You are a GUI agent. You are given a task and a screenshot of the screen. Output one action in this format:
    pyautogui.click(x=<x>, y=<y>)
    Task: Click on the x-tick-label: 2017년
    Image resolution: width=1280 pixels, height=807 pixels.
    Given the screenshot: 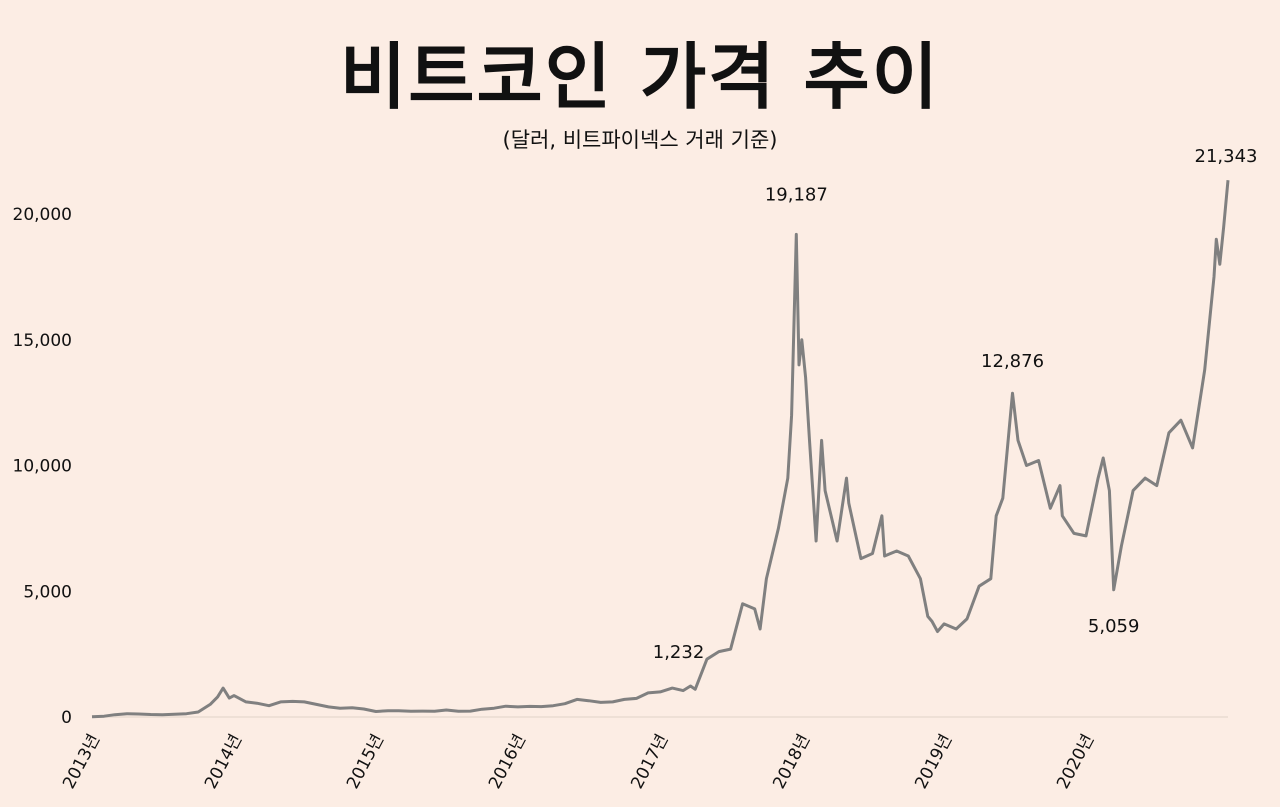 What is the action you would take?
    pyautogui.click(x=649, y=761)
    